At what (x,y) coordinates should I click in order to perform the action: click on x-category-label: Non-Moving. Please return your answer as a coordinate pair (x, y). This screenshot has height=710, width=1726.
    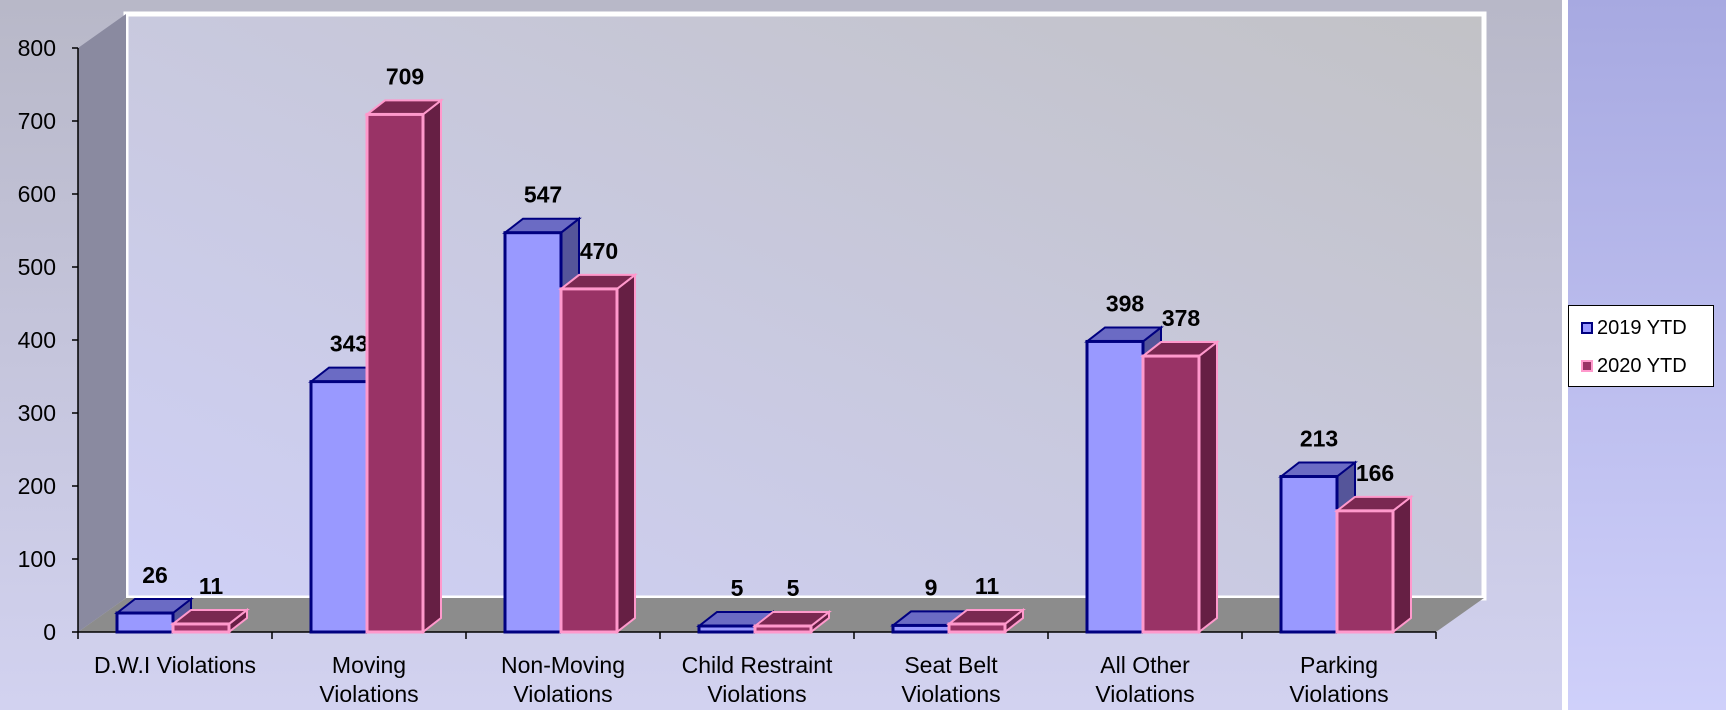
    Looking at the image, I should click on (563, 665).